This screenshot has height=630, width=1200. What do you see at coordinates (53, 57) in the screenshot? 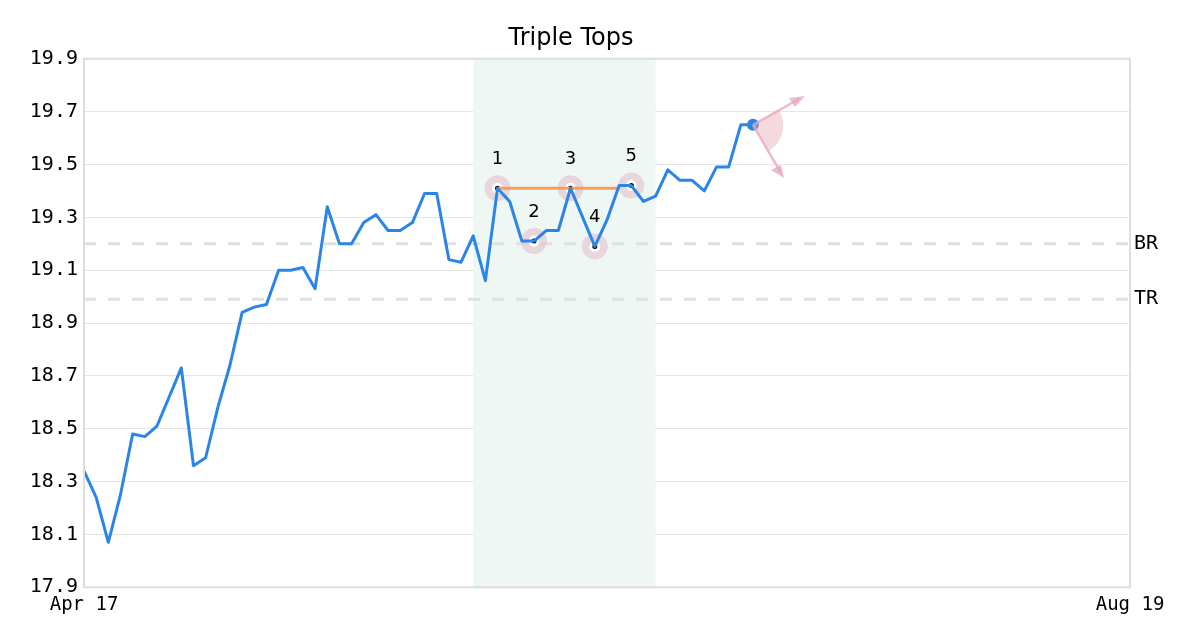
I see `y-tick-label: 19.9` at bounding box center [53, 57].